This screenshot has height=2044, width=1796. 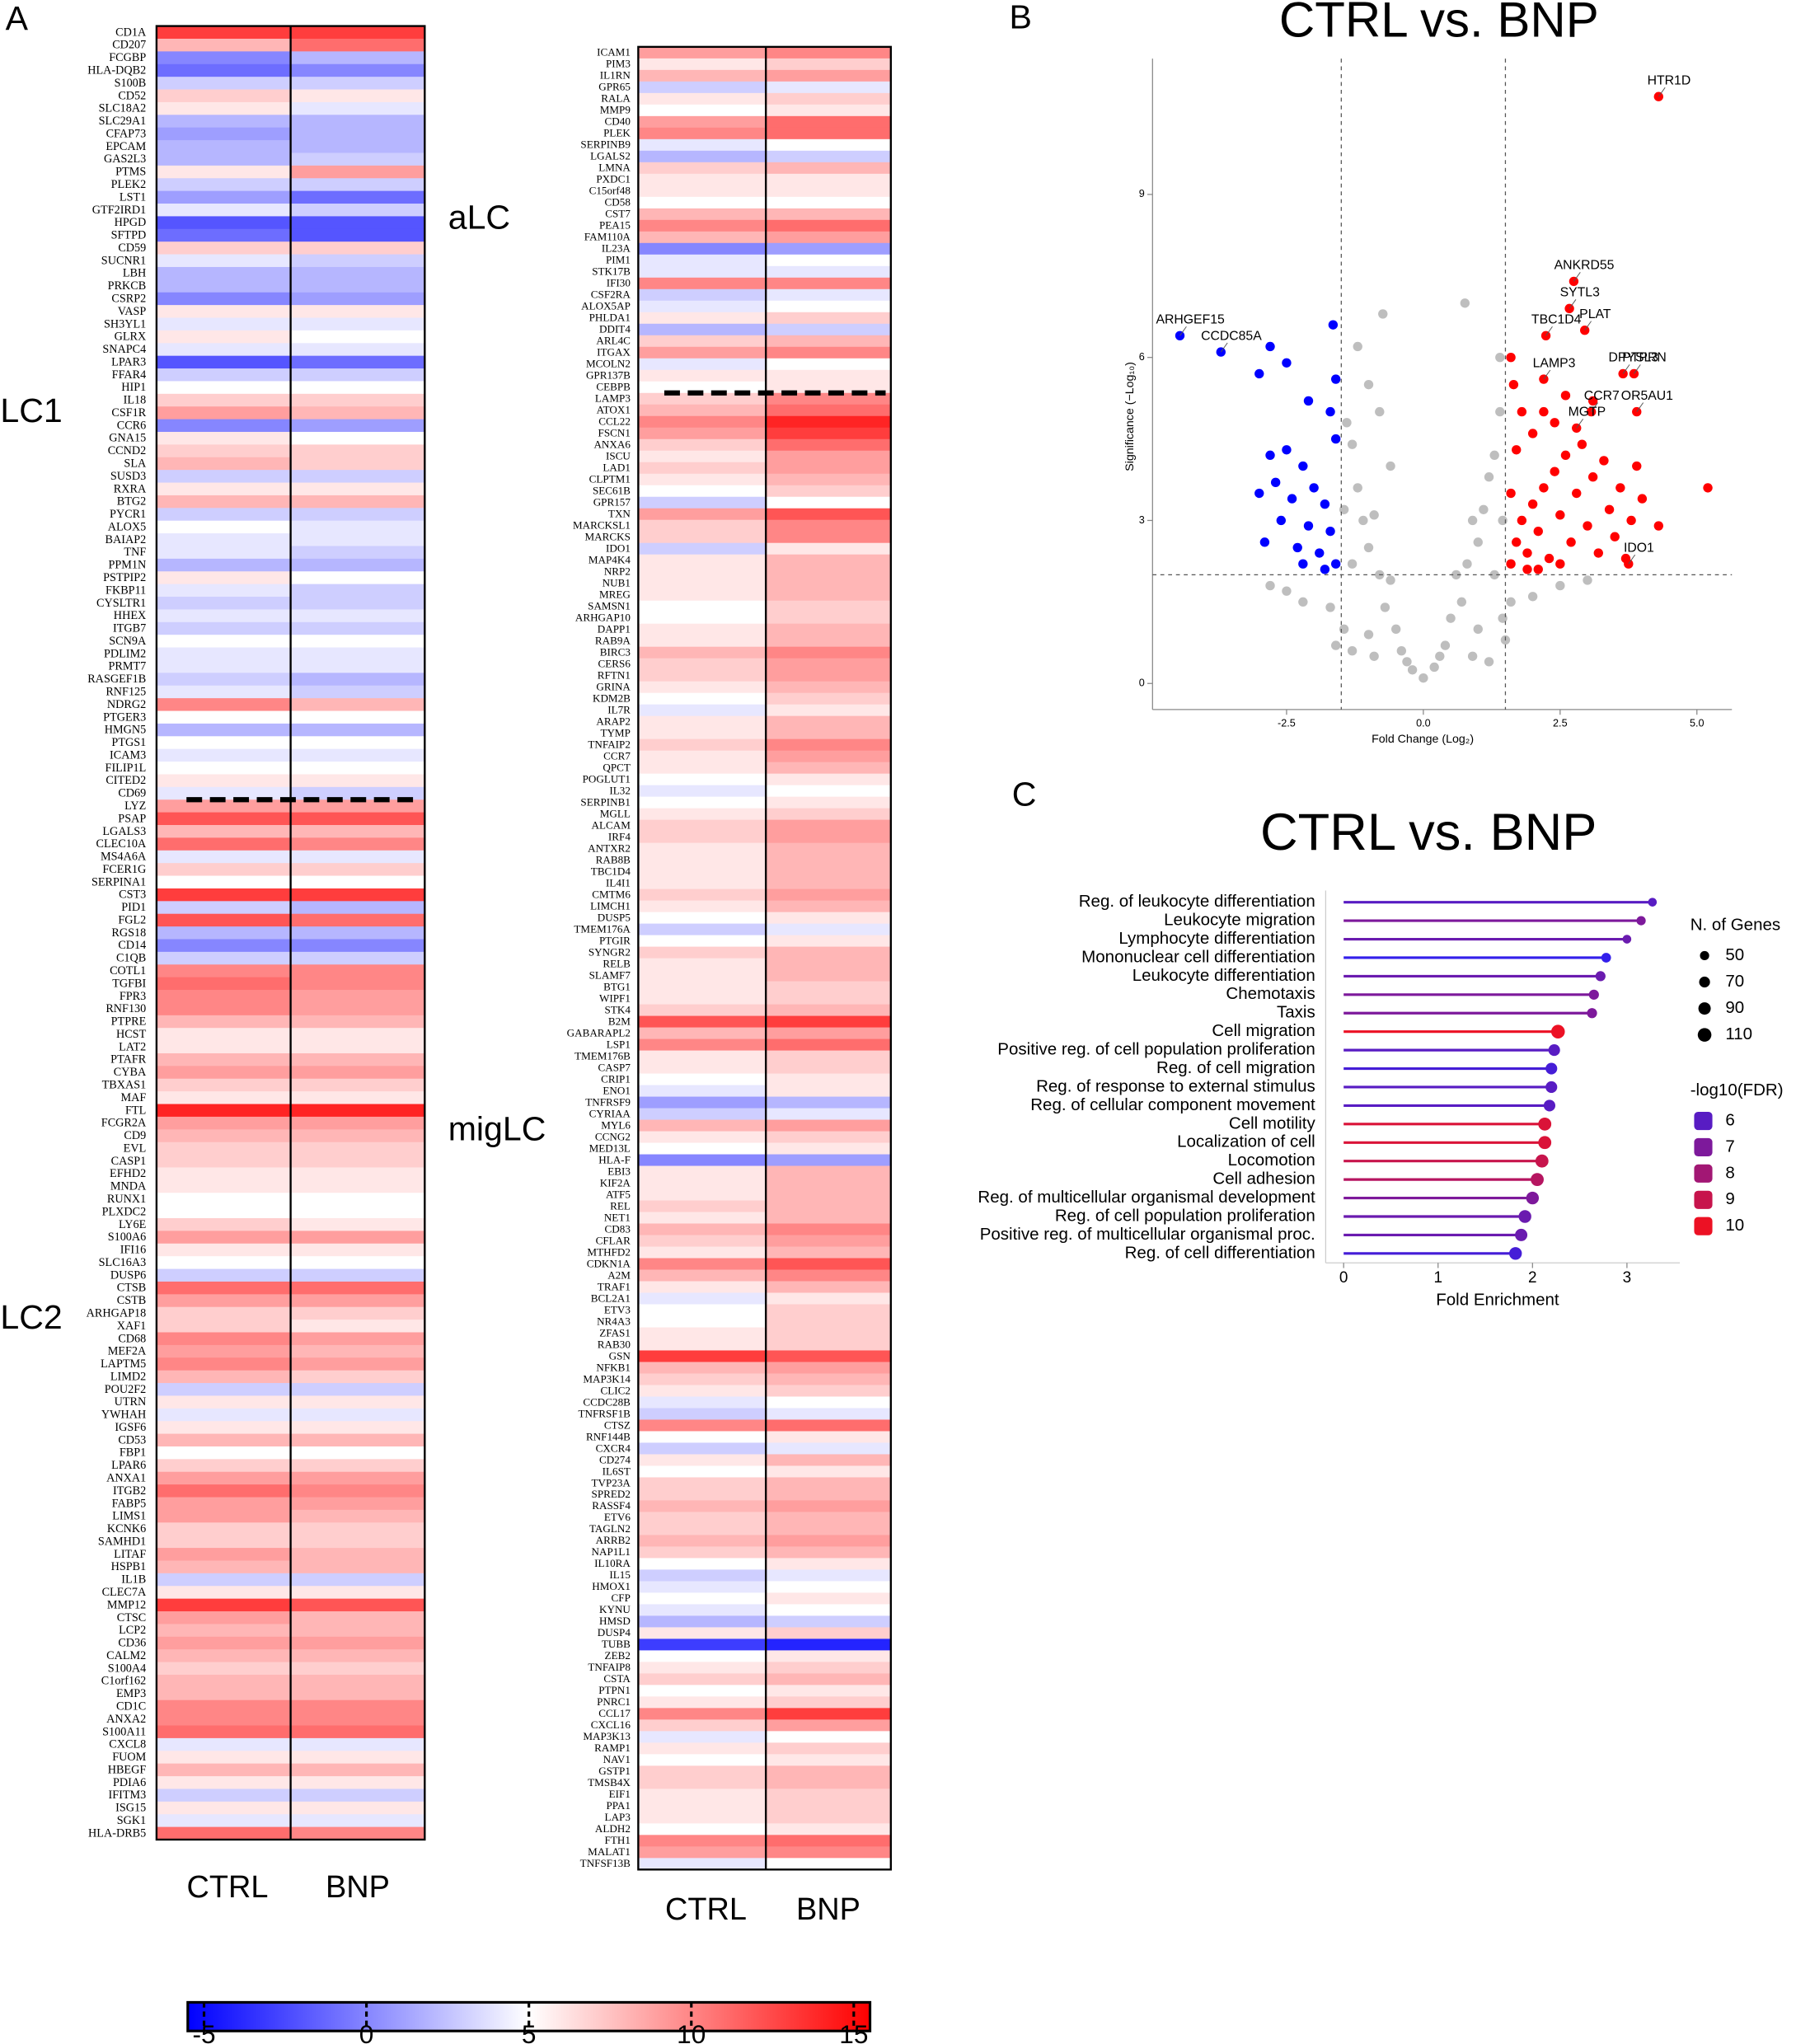 What do you see at coordinates (610, 974) in the screenshot?
I see `gene-label: SLAMF7` at bounding box center [610, 974].